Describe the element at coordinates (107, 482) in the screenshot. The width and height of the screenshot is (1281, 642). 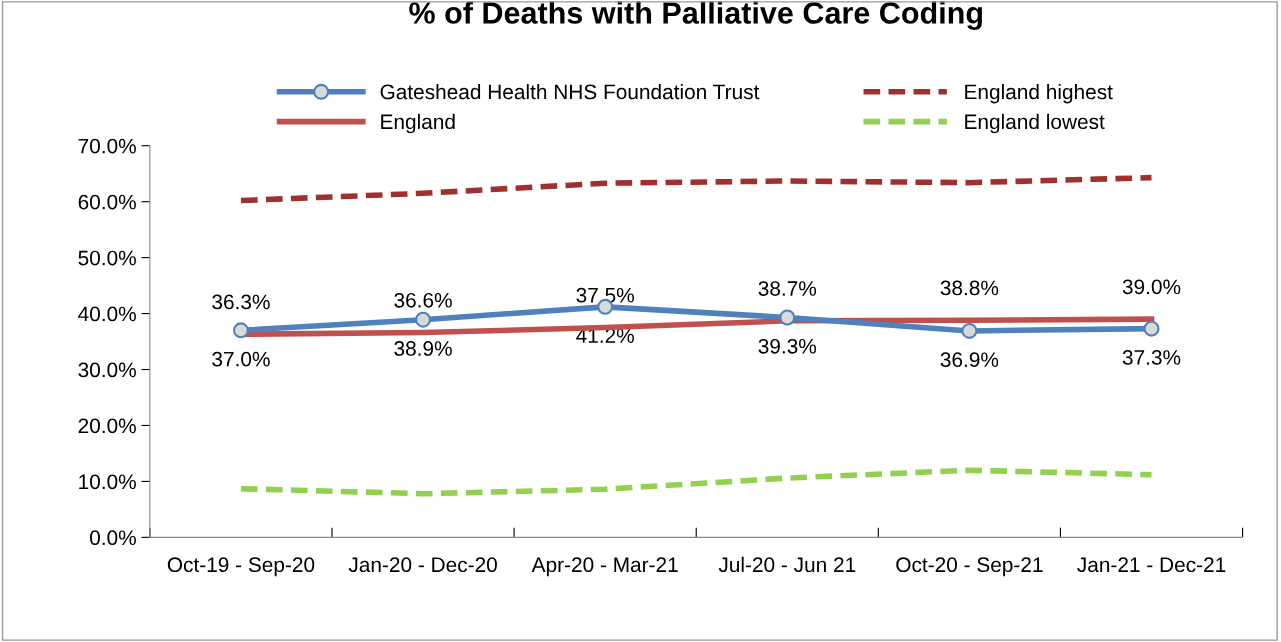
I see `y-tick-label: 10.0%` at that location.